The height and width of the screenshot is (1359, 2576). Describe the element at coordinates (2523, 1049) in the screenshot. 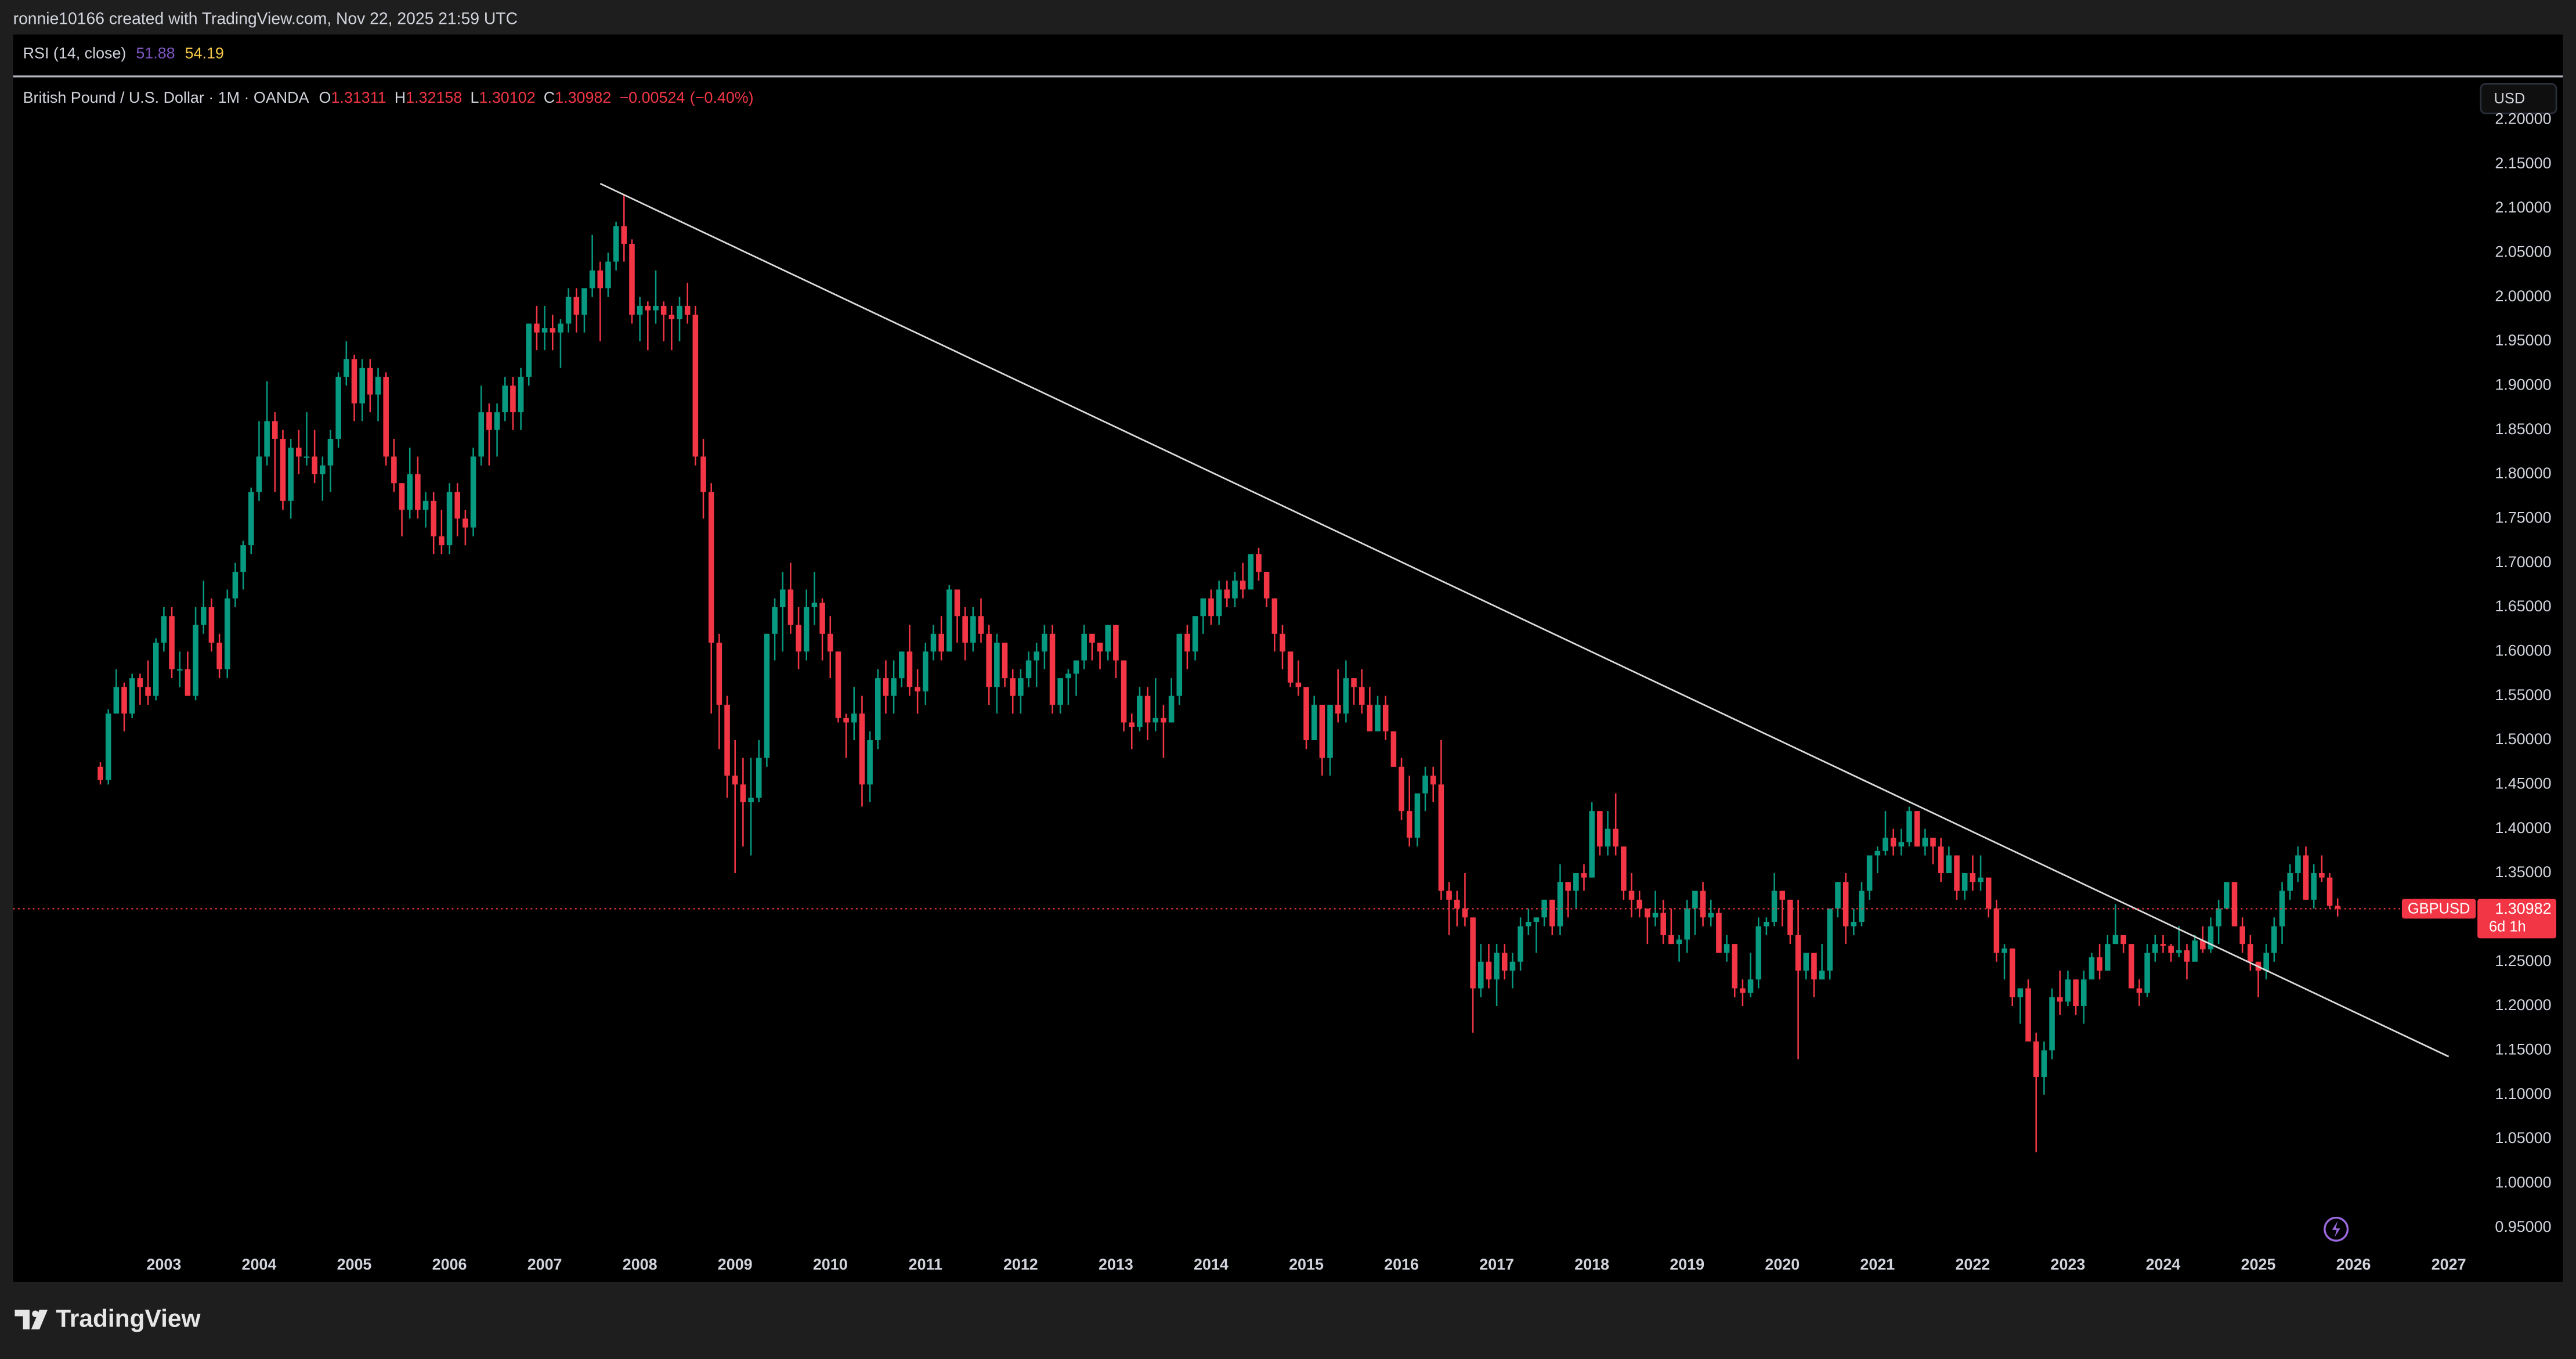

I see `y-tick-label: 1.15000` at that location.